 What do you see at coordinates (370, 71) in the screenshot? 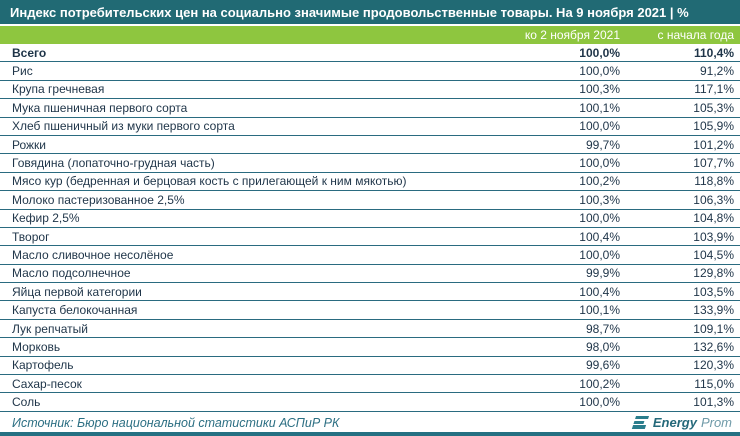
I see `table-row: Рис 100,0% 91,2%` at bounding box center [370, 71].